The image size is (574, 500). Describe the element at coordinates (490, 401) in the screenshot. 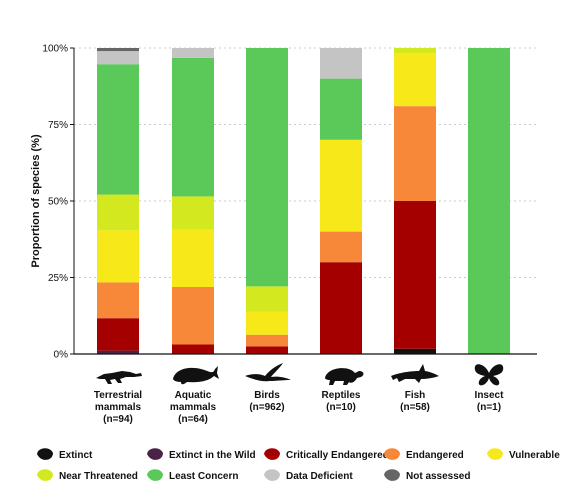

I see `category-label: Insect (n=1)` at that location.